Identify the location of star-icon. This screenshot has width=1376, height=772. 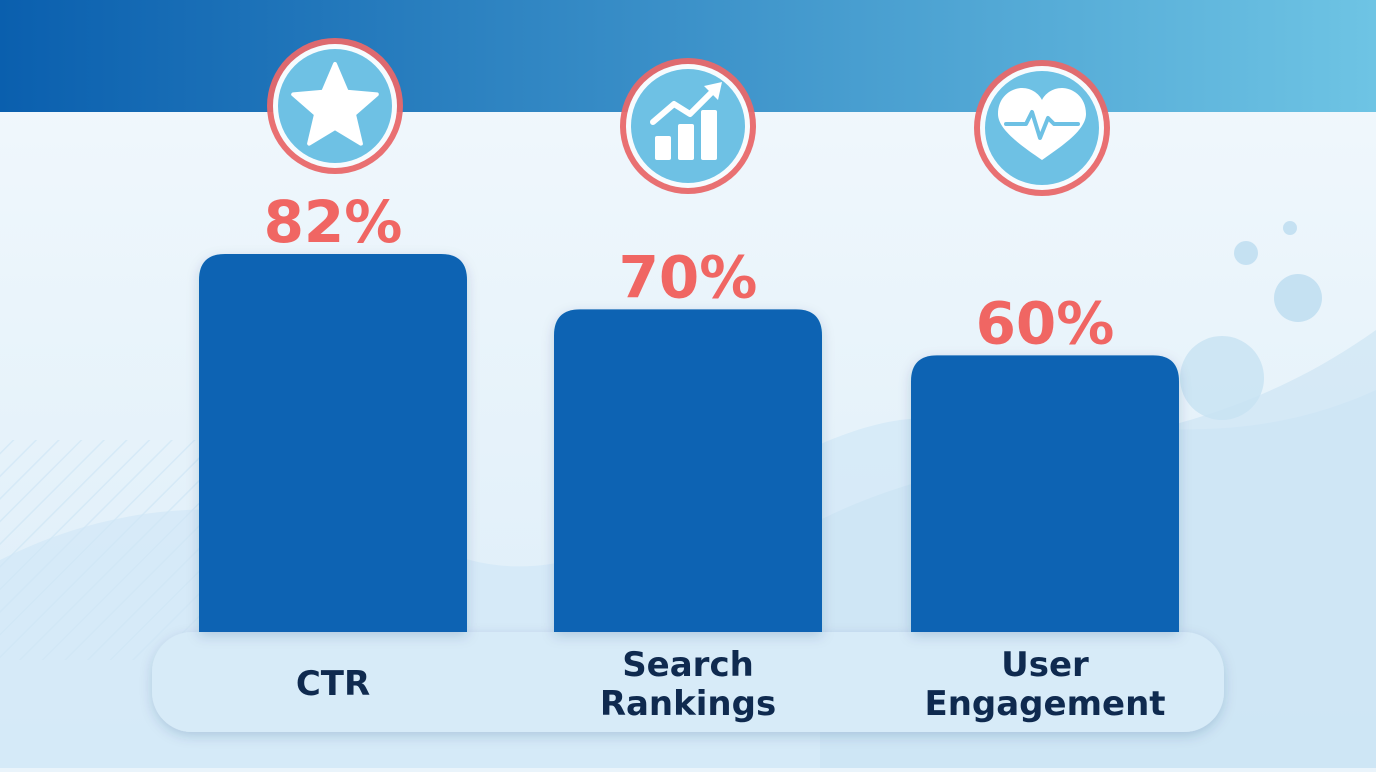
(335, 106).